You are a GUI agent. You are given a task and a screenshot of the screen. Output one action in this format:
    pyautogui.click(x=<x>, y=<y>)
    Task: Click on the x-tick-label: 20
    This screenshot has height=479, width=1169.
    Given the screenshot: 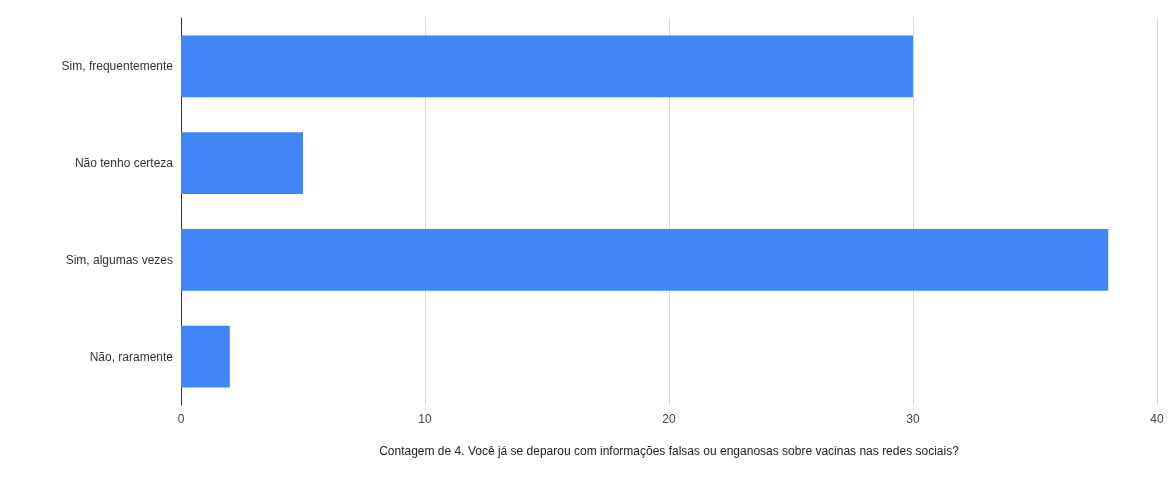 What is the action you would take?
    pyautogui.click(x=669, y=419)
    